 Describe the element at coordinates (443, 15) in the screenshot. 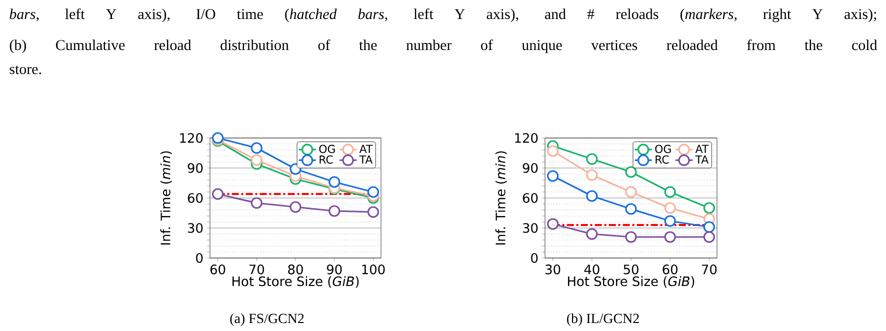

I see `text: bars, left Y axis), I/O time (hatched bars, left Y axis), and # reloads (markers, right Y axis);` at that location.